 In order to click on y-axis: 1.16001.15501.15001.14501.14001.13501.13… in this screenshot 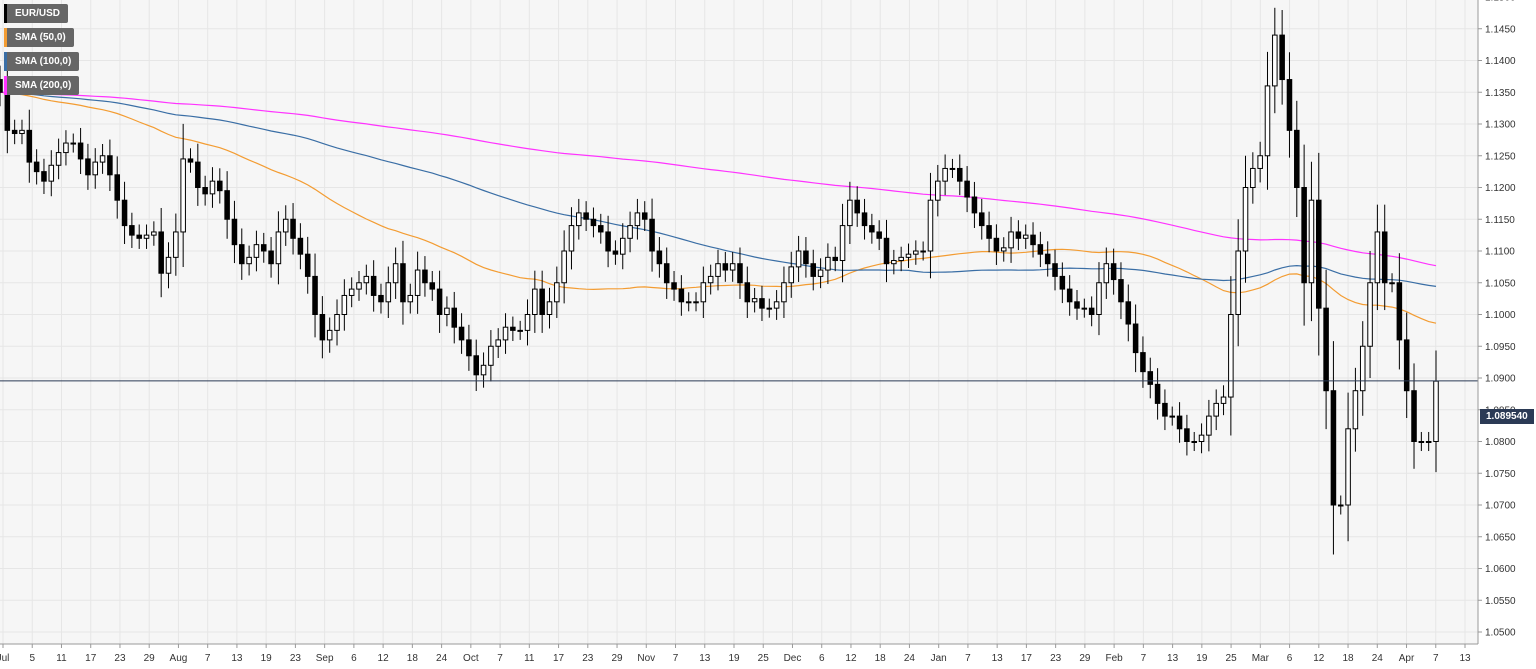, I will do `click(1496, 322)`.